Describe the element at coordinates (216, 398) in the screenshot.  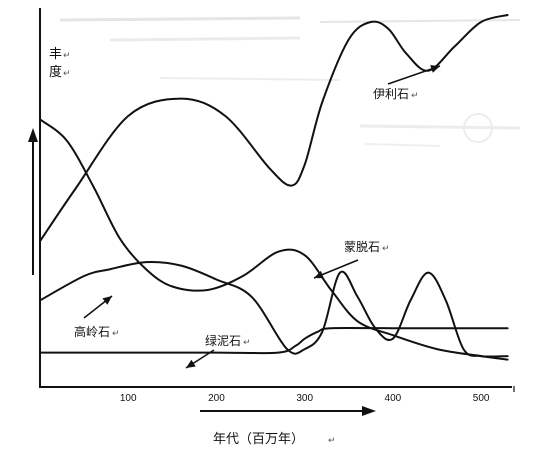
I see `x-tick-label: 200` at that location.